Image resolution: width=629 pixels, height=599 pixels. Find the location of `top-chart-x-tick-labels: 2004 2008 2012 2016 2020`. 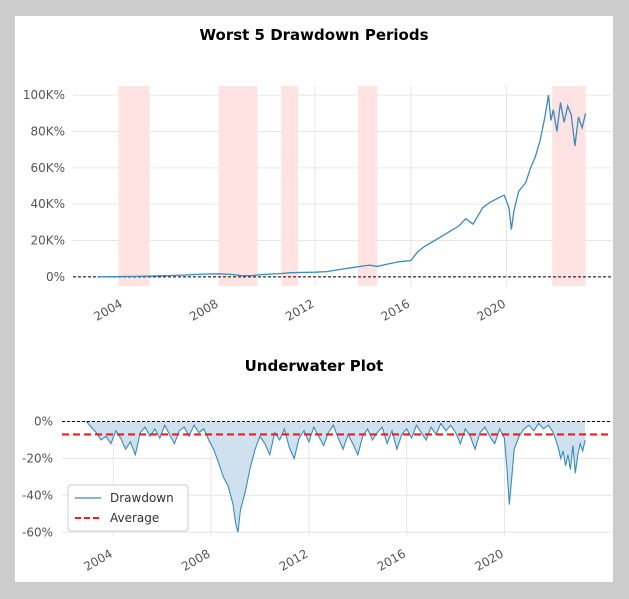

top-chart-x-tick-labels: 2004 2008 2012 2016 2020 is located at coordinates (299, 309).